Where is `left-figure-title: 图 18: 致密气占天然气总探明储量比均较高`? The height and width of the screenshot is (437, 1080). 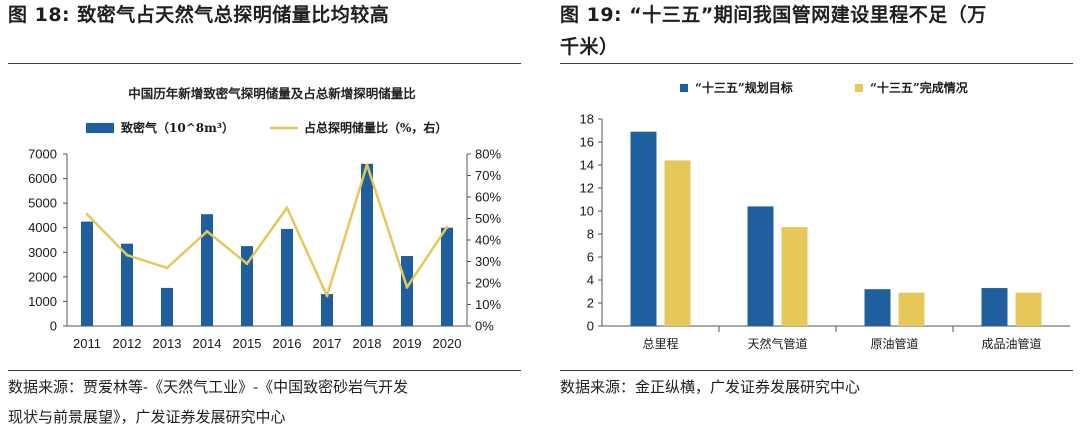 left-figure-title: 图 18: 致密气占天然气总探明储量比均较高 is located at coordinates (199, 15).